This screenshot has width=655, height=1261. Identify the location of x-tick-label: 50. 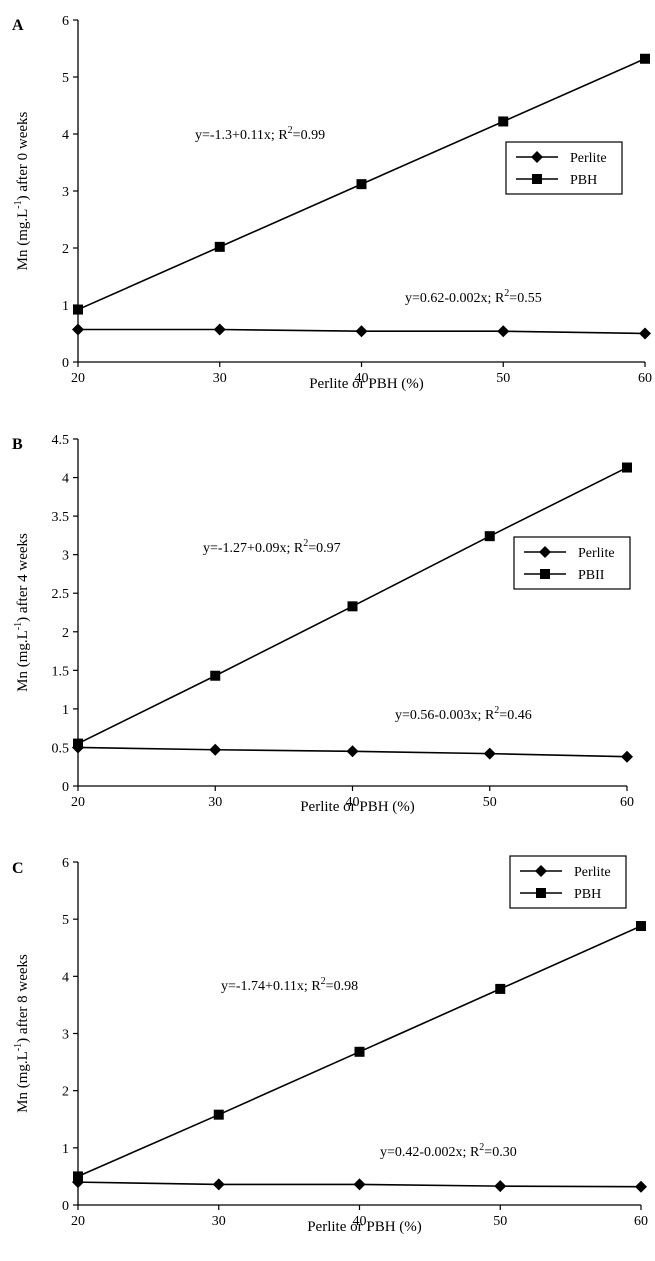
(500, 1221).